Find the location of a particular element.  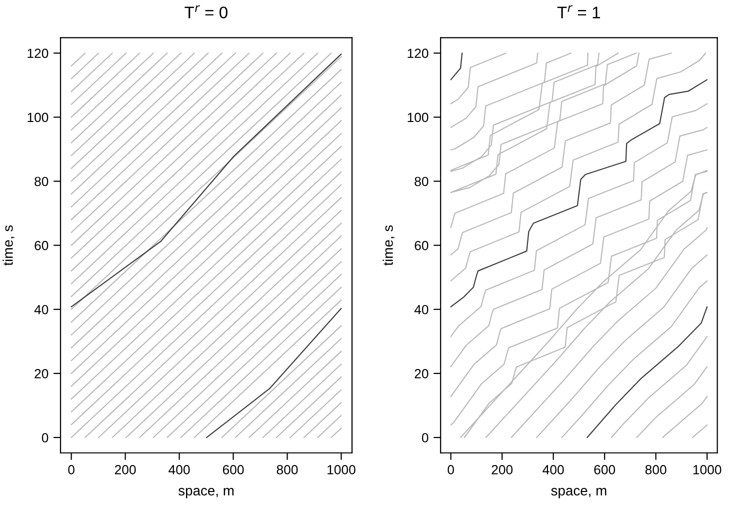

chart-title: T$^{r}$ = 1 is located at coordinates (578, 11).